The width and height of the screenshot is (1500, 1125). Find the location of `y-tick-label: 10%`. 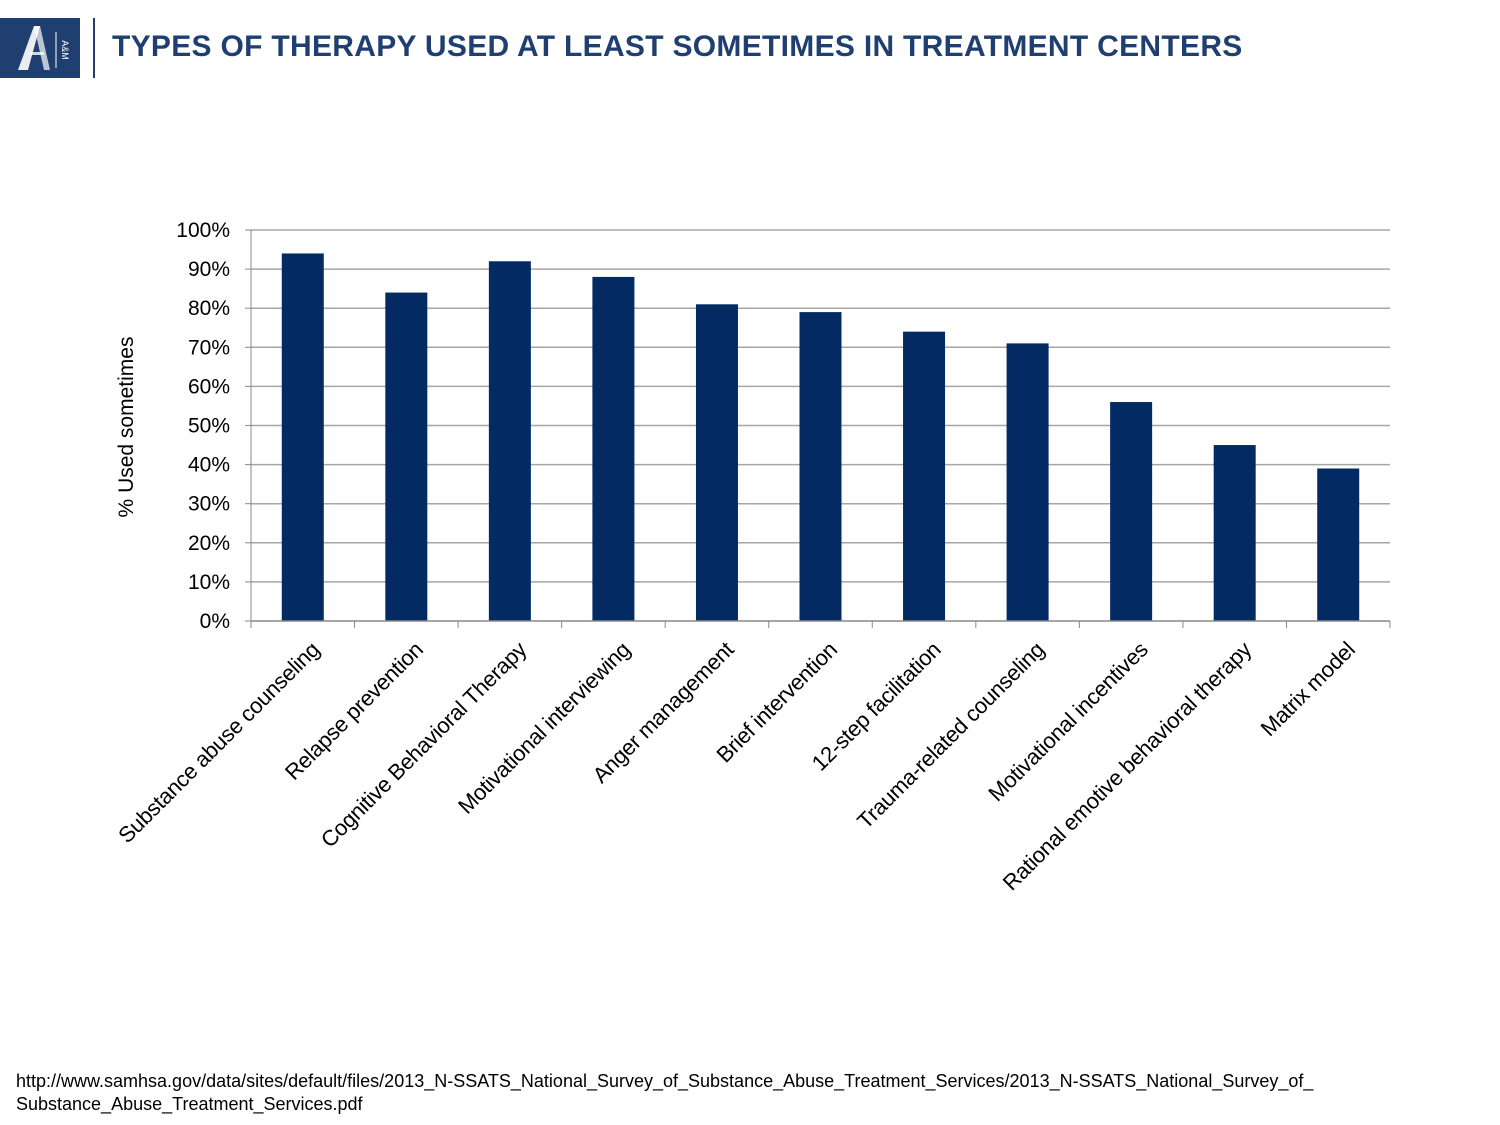

y-tick-label: 10% is located at coordinates (209, 582).